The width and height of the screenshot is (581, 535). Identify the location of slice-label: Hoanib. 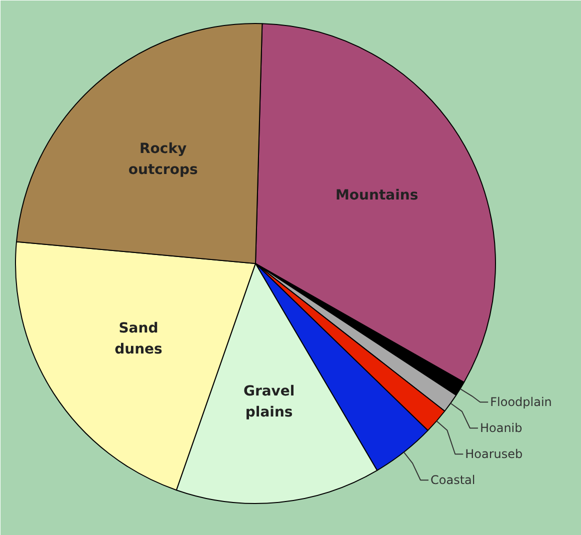
(501, 428).